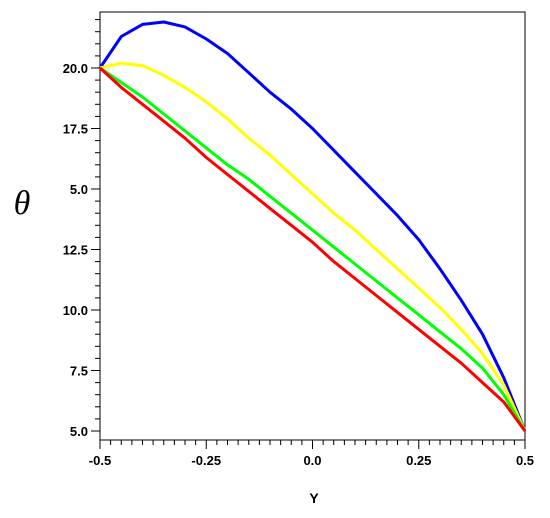 The height and width of the screenshot is (518, 550). I want to click on x-tick-label: 0.0, so click(312, 460).